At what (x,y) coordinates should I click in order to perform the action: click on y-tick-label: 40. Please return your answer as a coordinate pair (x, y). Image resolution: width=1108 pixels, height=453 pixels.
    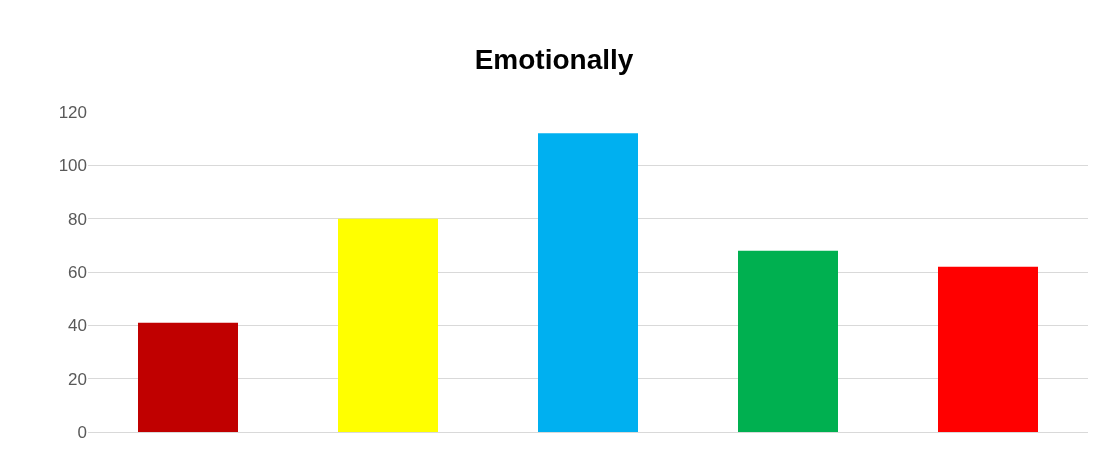
    Looking at the image, I should click on (77, 326).